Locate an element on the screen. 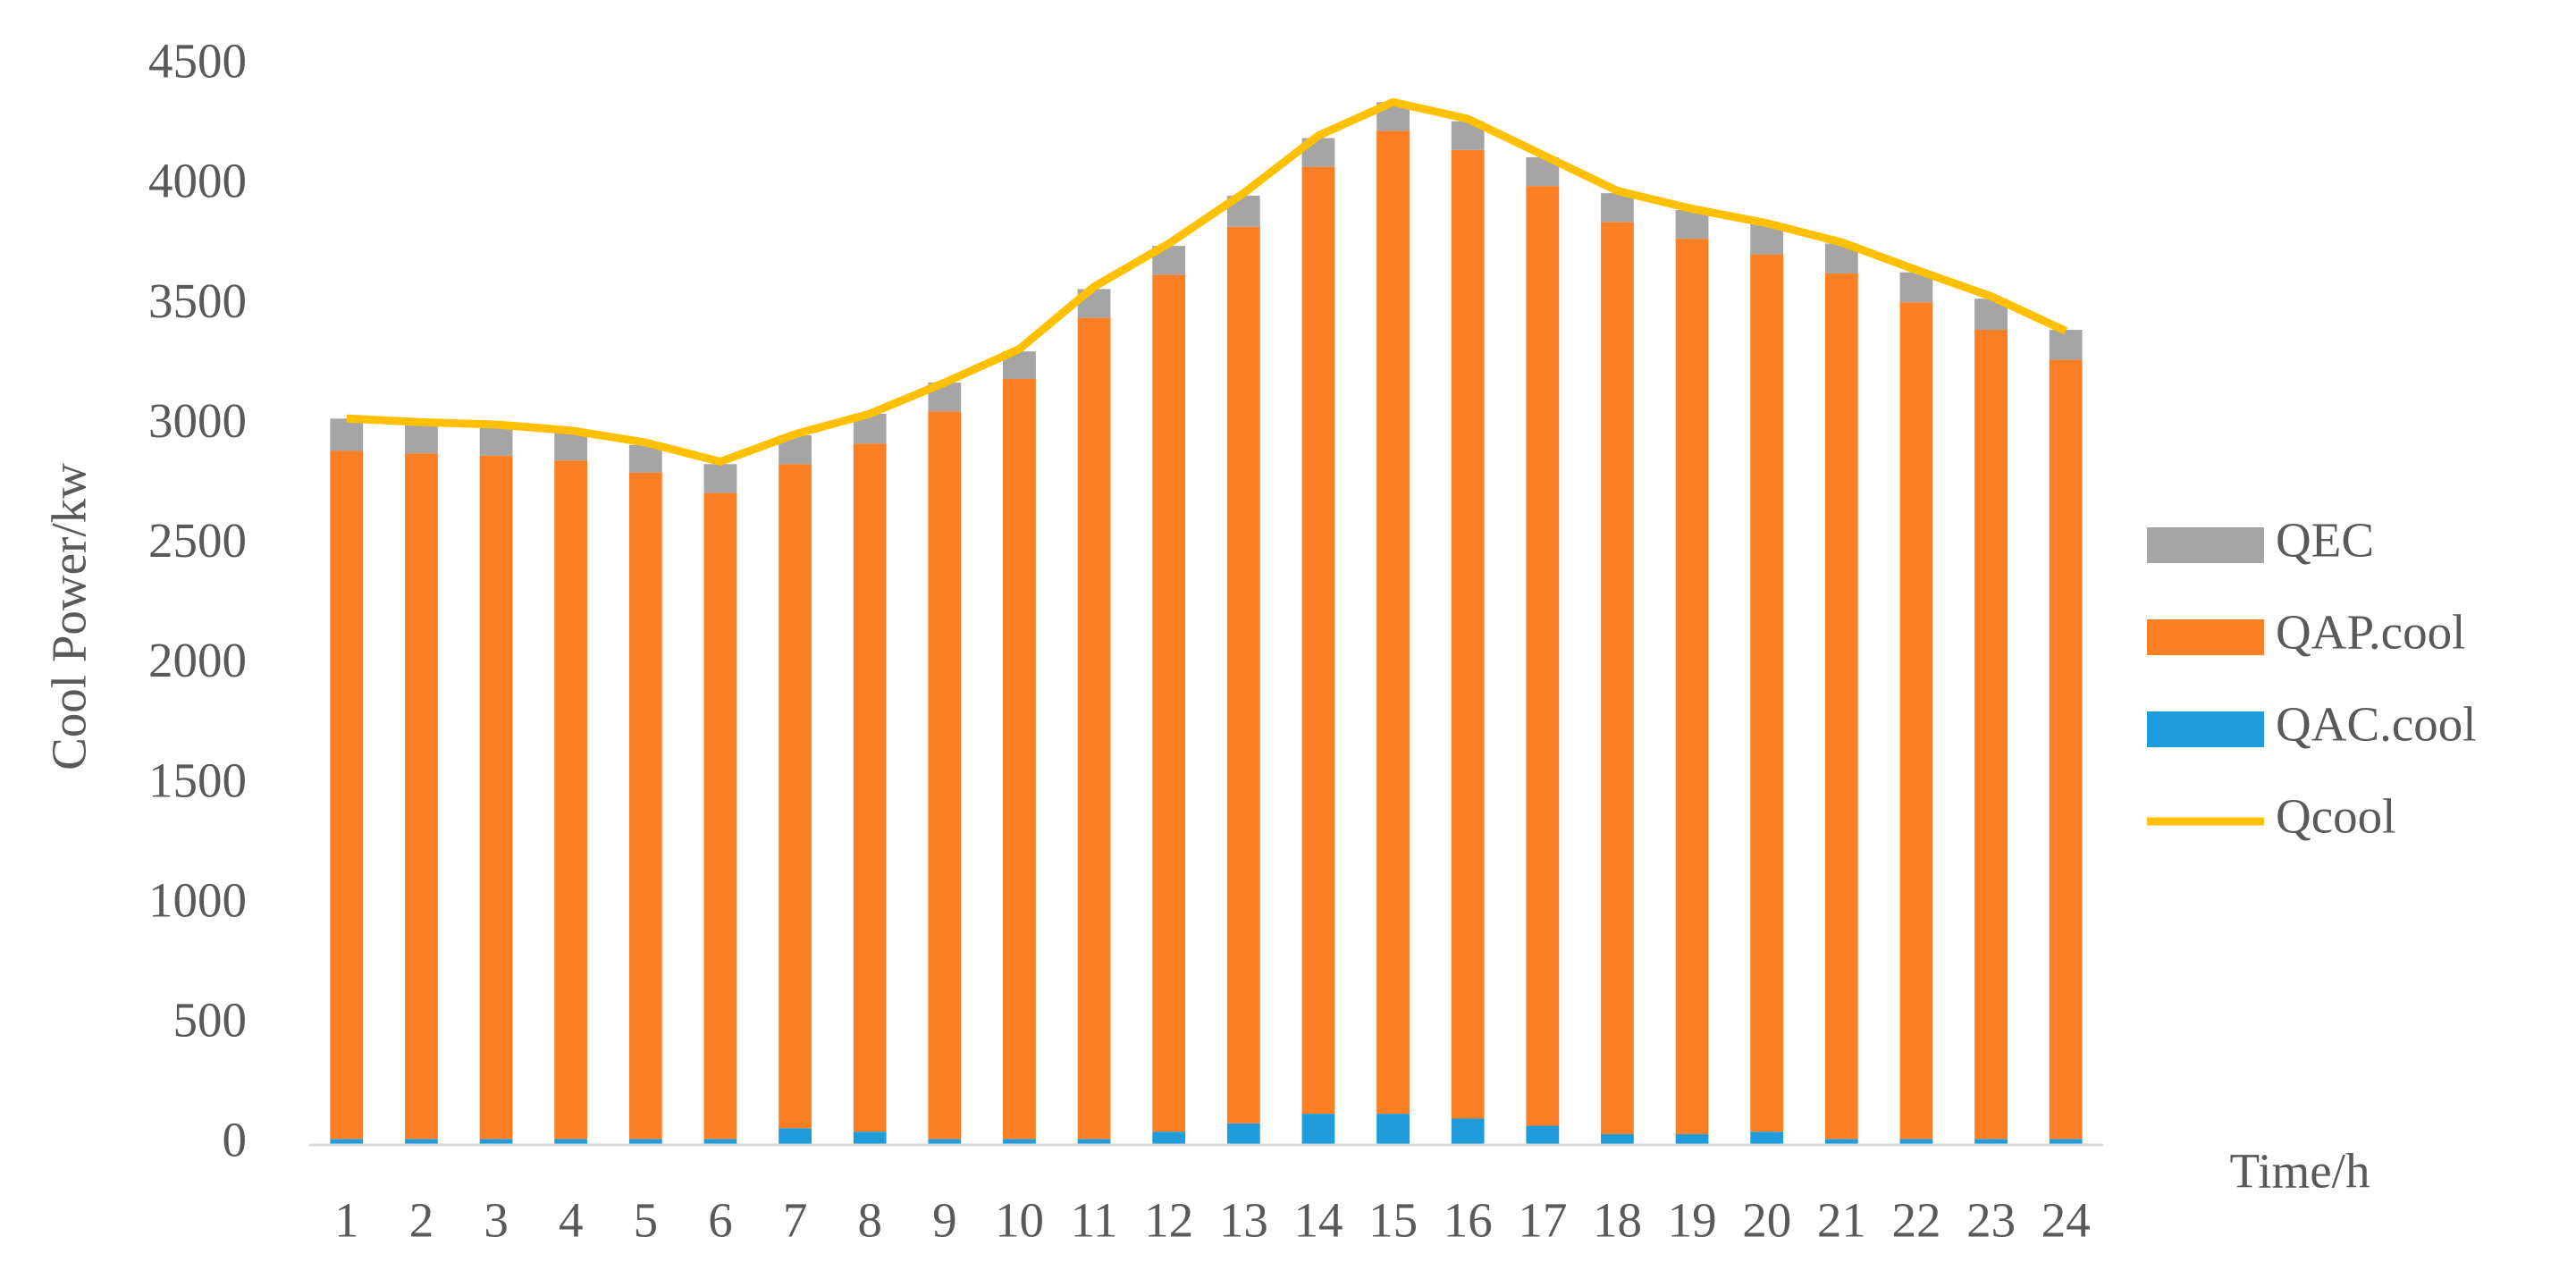 The image size is (2576, 1279). y-axis-title: Cool Power/kw is located at coordinates (70, 616).